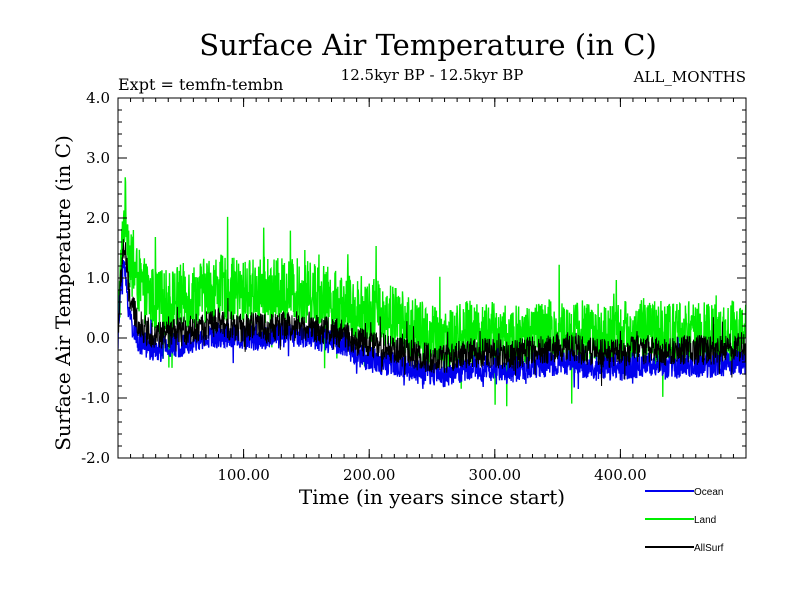 The height and width of the screenshot is (600, 800). I want to click on x-tick-label: 200.00, so click(369, 475).